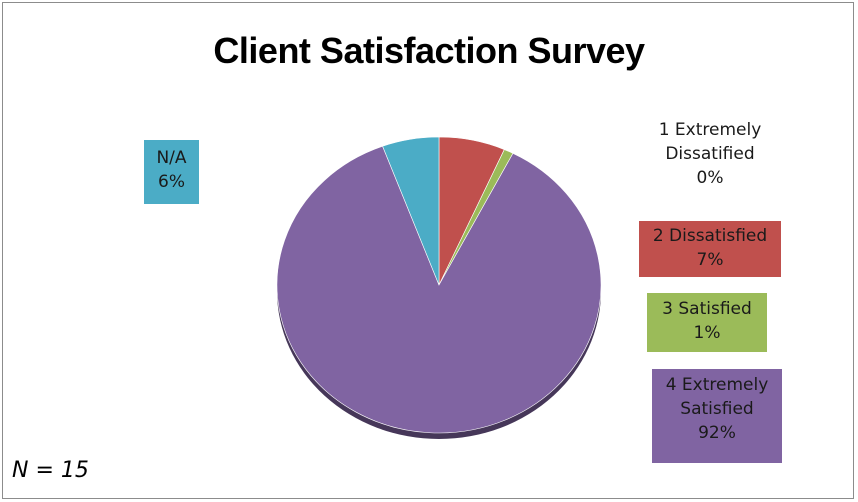  I want to click on pie-slice-n-a, so click(411, 211).